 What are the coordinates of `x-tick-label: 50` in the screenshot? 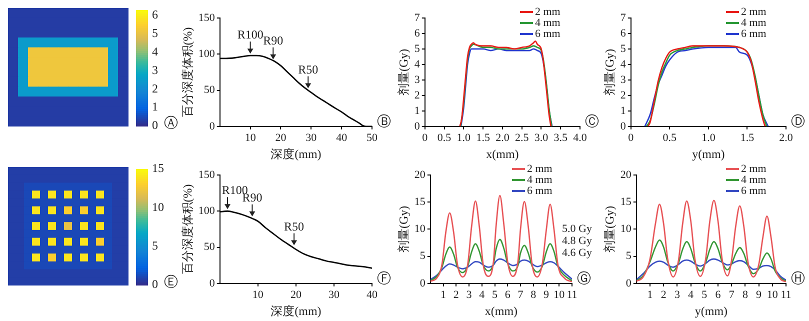 It's located at (372, 138).